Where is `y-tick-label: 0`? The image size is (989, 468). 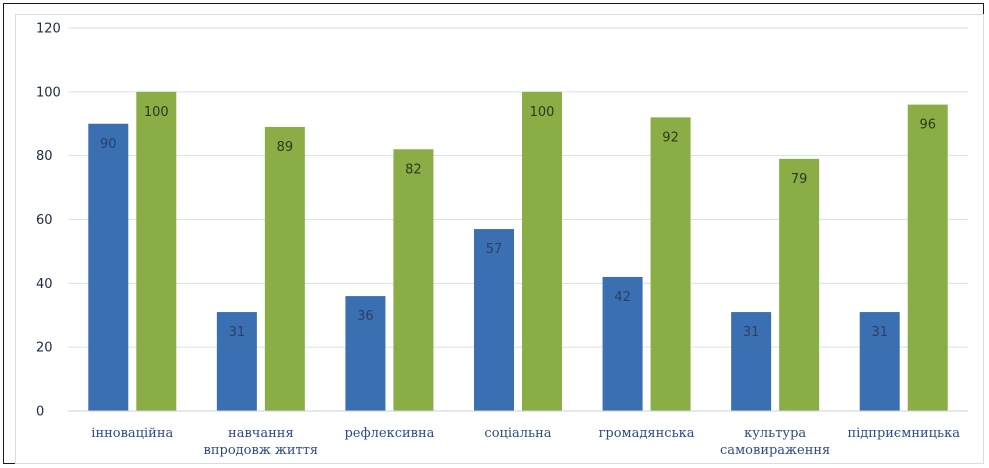
y-tick-label: 0 is located at coordinates (40, 412).